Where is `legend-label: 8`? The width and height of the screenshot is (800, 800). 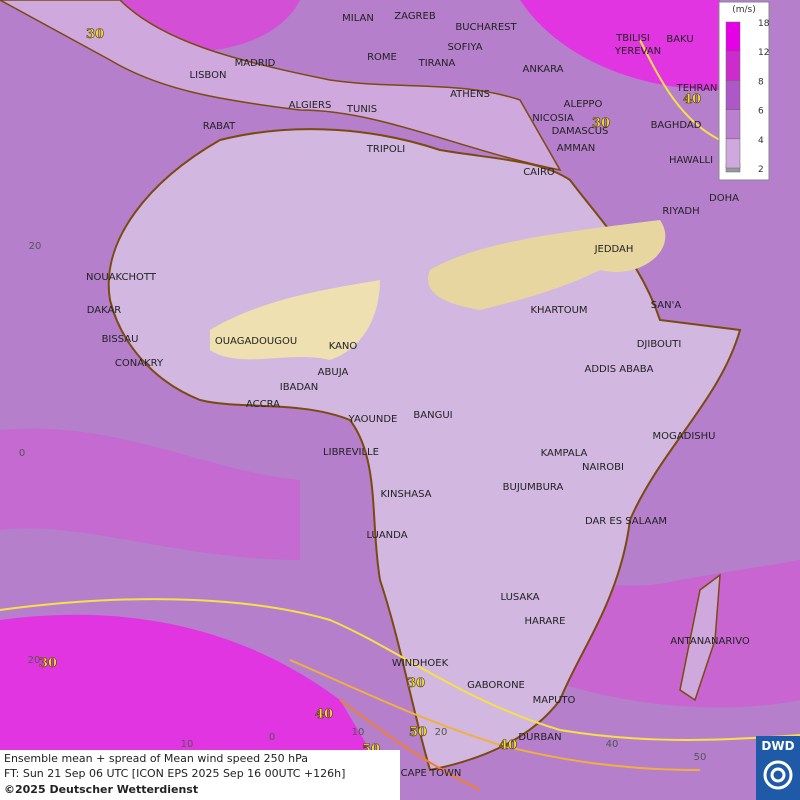
legend-label: 8 is located at coordinates (761, 82).